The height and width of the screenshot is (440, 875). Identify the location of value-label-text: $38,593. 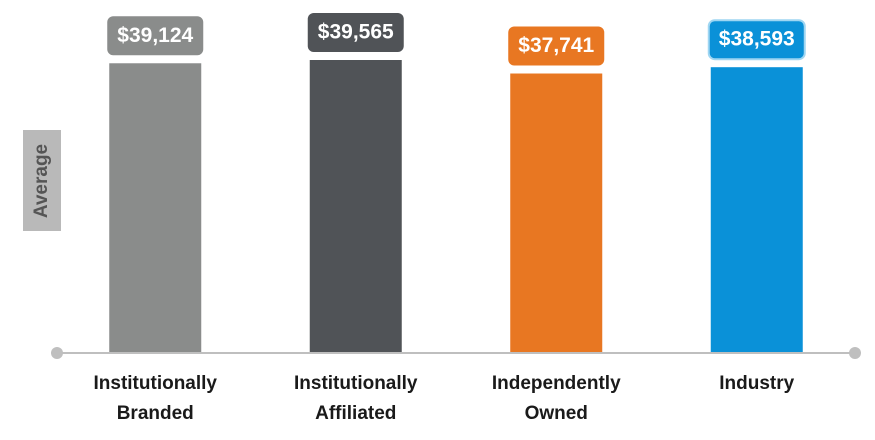
(757, 39).